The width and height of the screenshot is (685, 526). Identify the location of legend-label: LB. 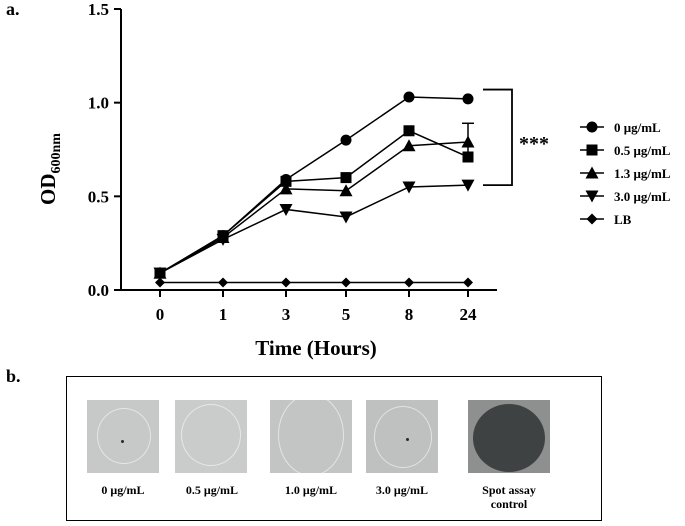
(623, 219).